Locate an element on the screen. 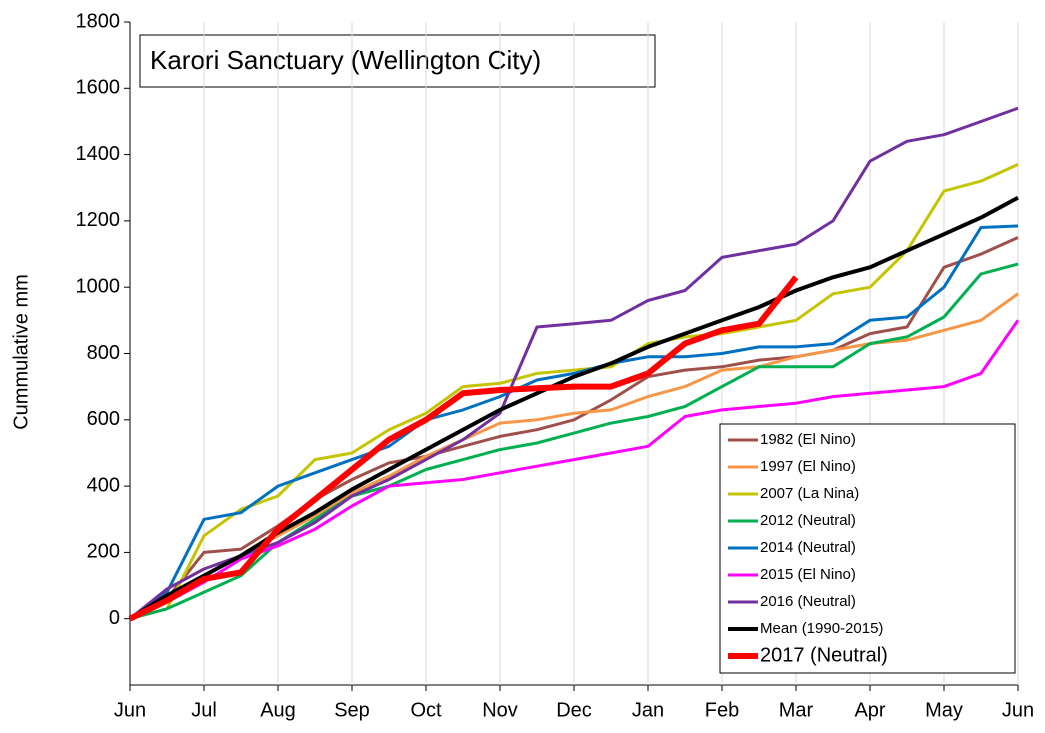  title-box is located at coordinates (397, 61).